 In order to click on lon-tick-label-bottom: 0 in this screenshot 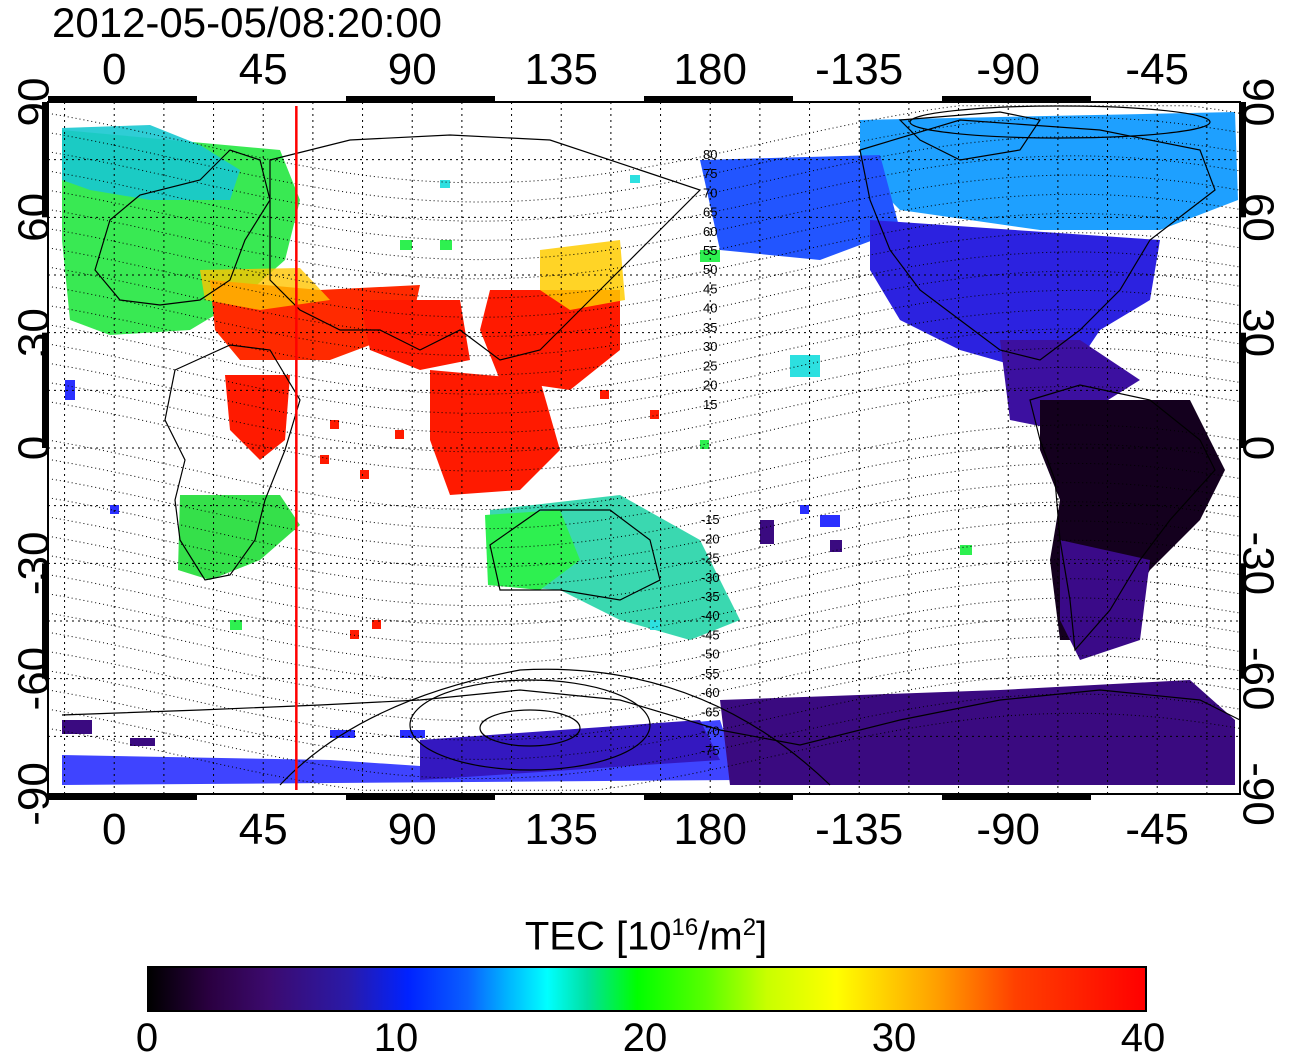, I will do `click(114, 829)`.